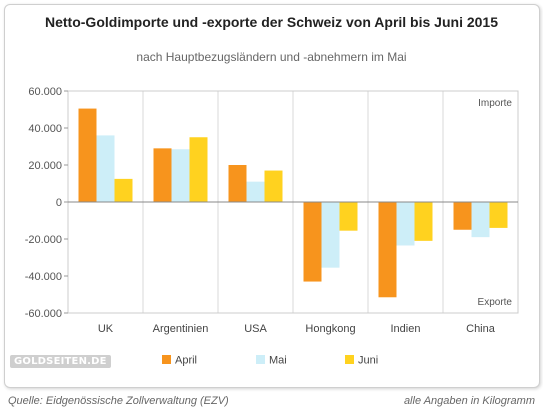 The width and height of the screenshot is (543, 415). I want to click on bar-mai-indien, so click(405, 224).